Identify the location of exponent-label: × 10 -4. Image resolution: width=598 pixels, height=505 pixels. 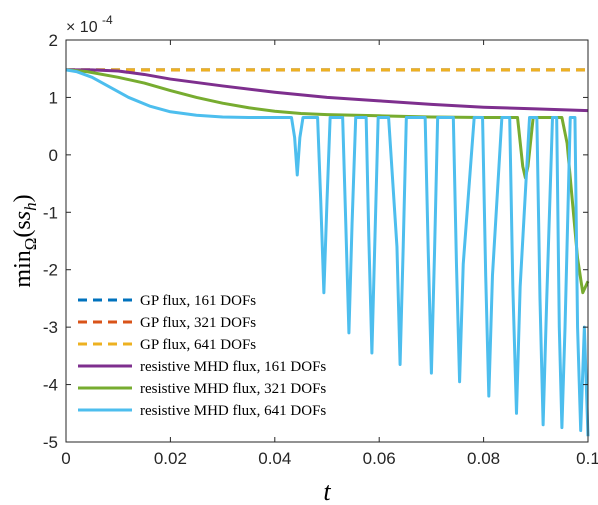
(89, 24).